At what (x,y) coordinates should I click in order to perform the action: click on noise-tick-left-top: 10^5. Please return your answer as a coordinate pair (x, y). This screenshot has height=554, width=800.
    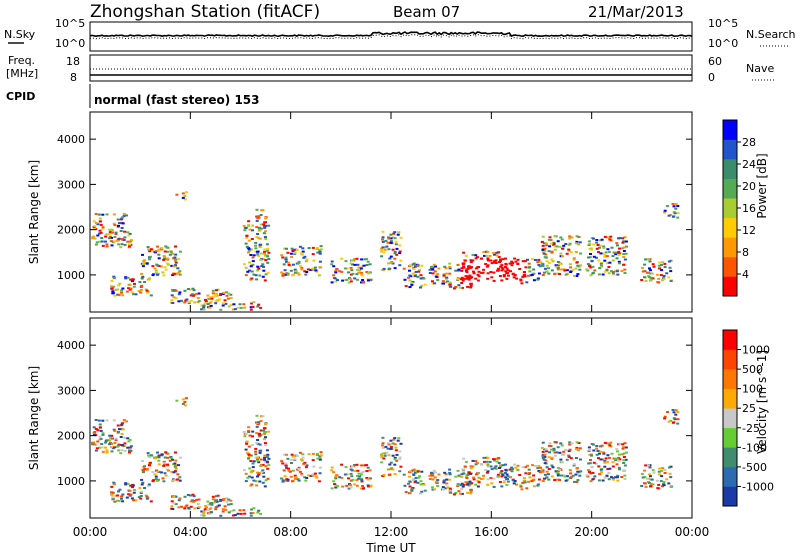
    Looking at the image, I should click on (70, 23).